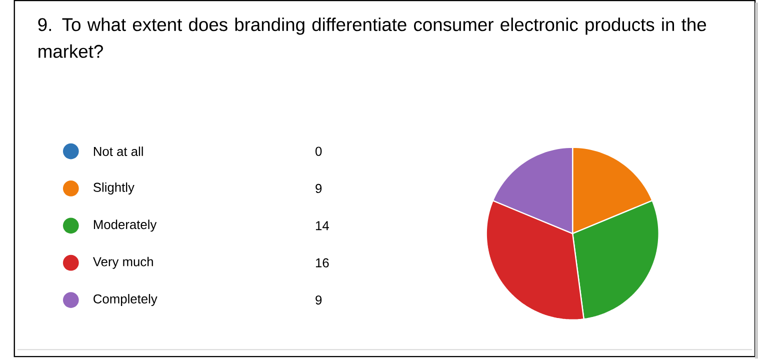 Image resolution: width=758 pixels, height=359 pixels. What do you see at coordinates (372, 38) in the screenshot?
I see `chart-title: 9. To what extent does branding differentiate consumer electronic products in the market?` at bounding box center [372, 38].